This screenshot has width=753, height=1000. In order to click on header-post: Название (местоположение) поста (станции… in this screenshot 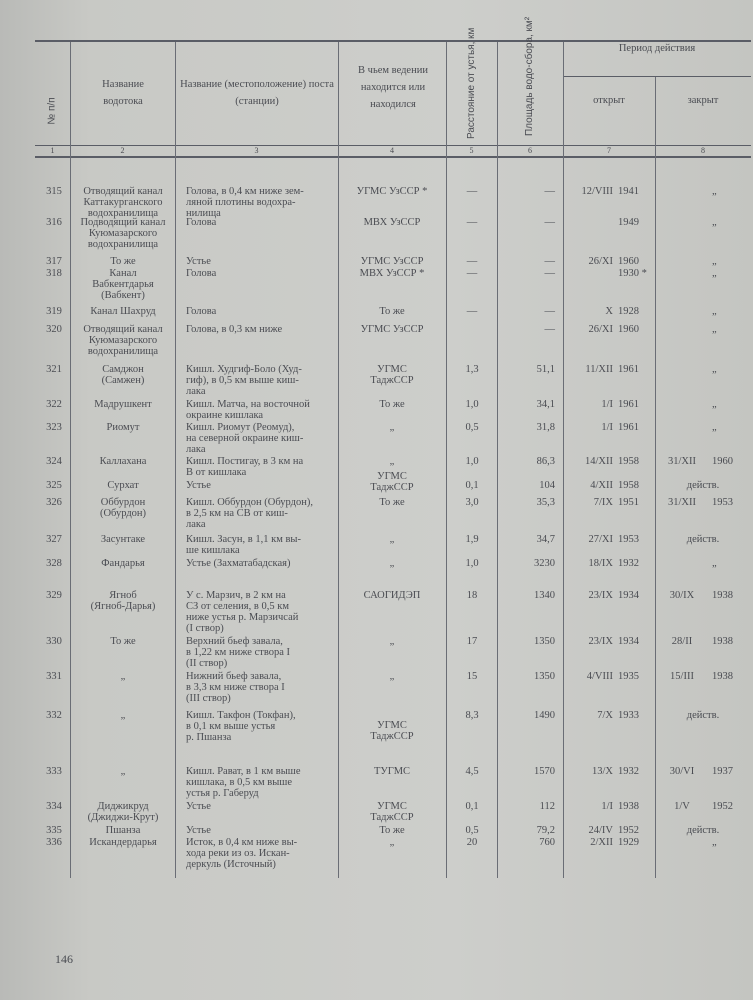, I will do `click(257, 93)`.